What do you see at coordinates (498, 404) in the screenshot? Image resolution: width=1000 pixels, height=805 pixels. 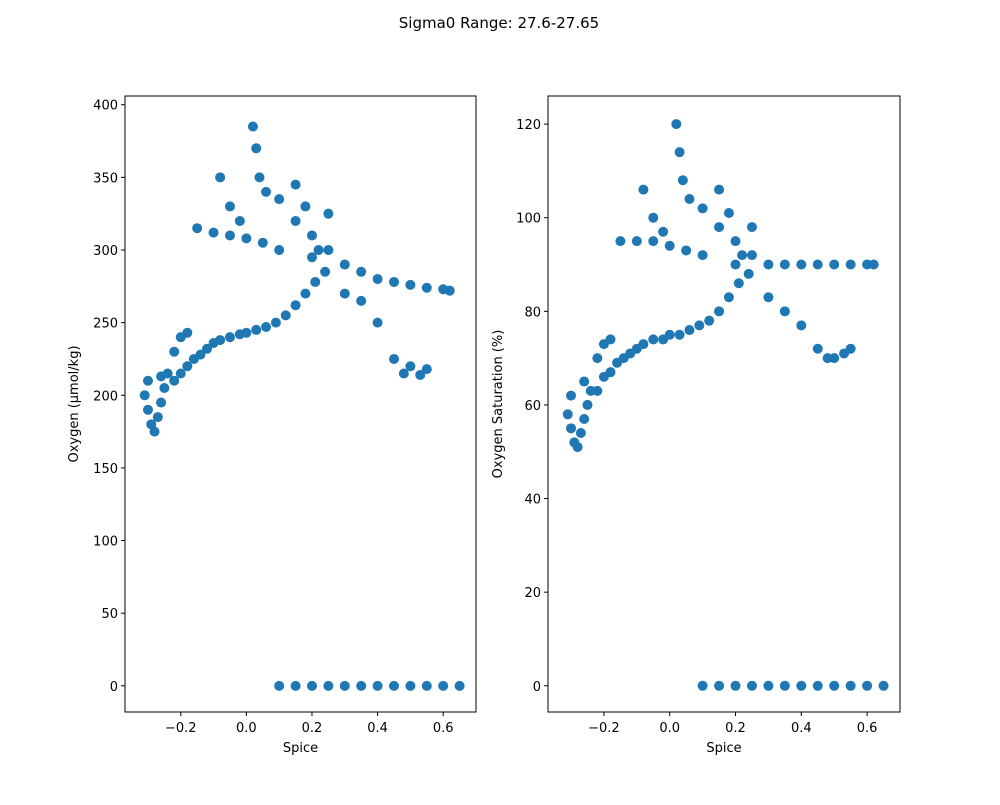 I see `y-axis-label: Oxygen Saturation (%)` at bounding box center [498, 404].